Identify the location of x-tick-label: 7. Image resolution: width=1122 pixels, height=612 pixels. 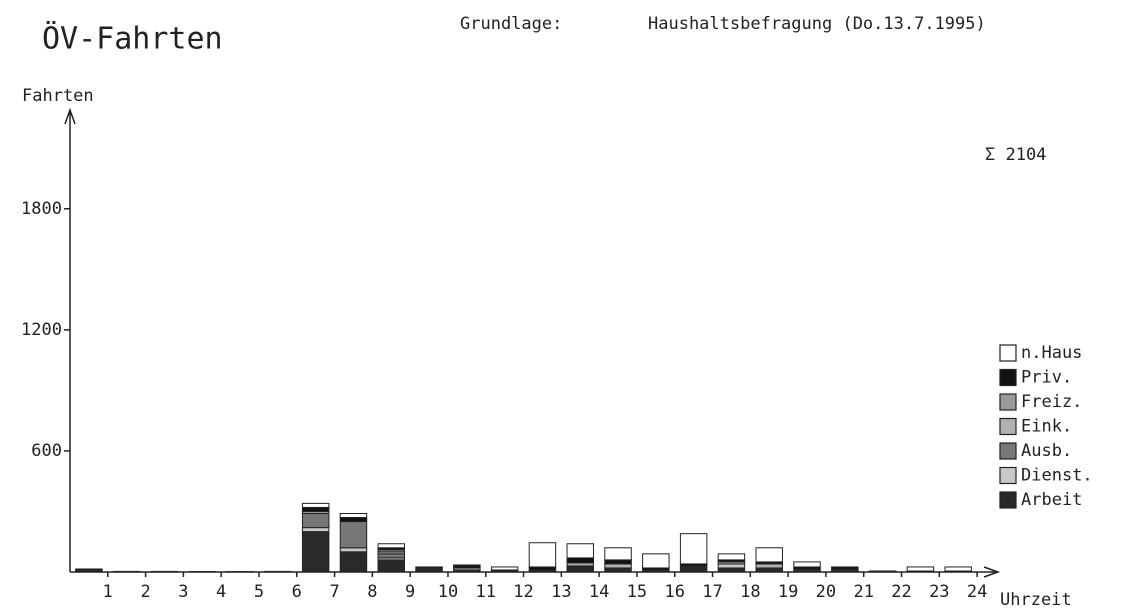
(334, 592).